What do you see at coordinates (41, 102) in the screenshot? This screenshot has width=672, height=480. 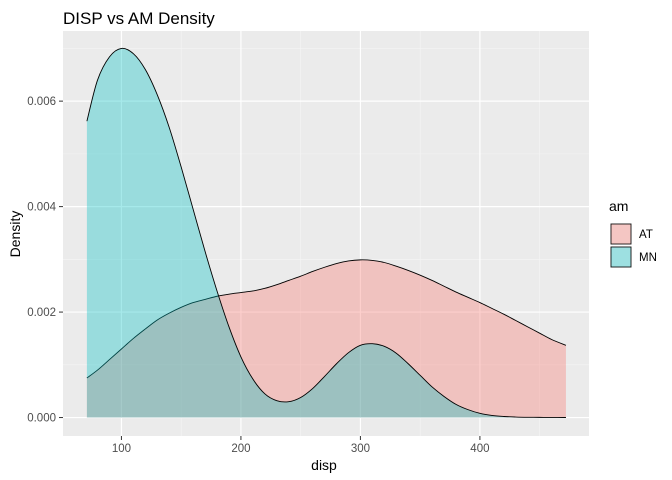 I see `y-tick-label: 0.006` at bounding box center [41, 102].